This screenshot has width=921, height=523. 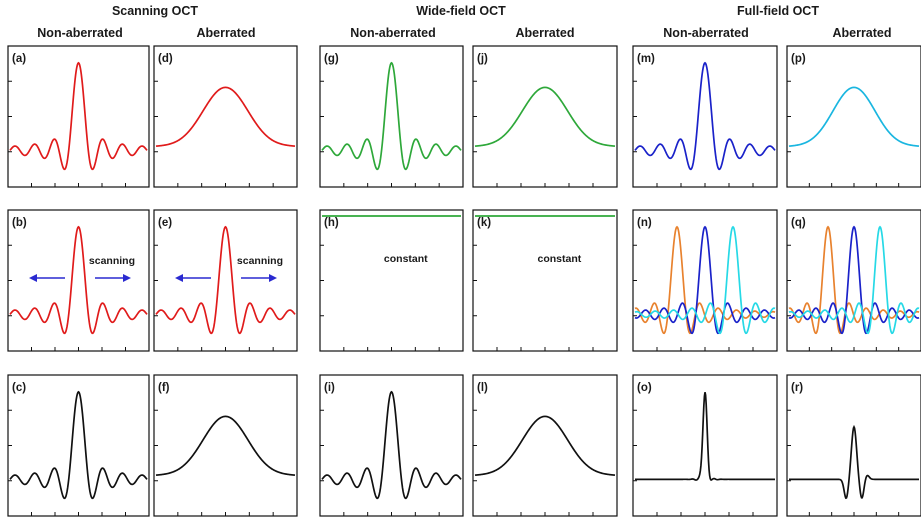 I want to click on panel-d: (d), so click(x=225, y=116).